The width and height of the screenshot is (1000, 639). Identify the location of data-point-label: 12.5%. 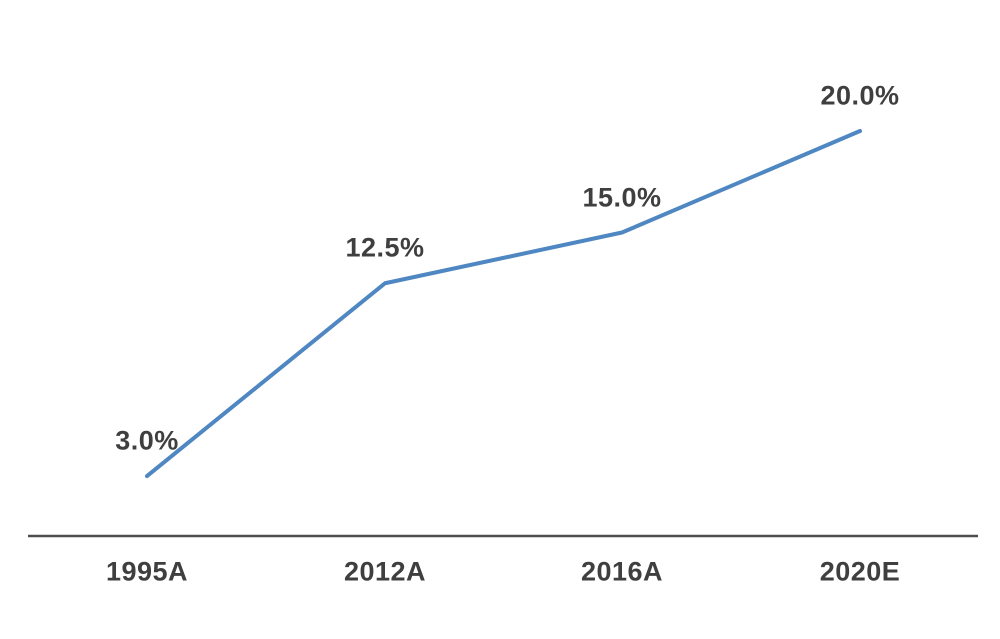
(385, 247).